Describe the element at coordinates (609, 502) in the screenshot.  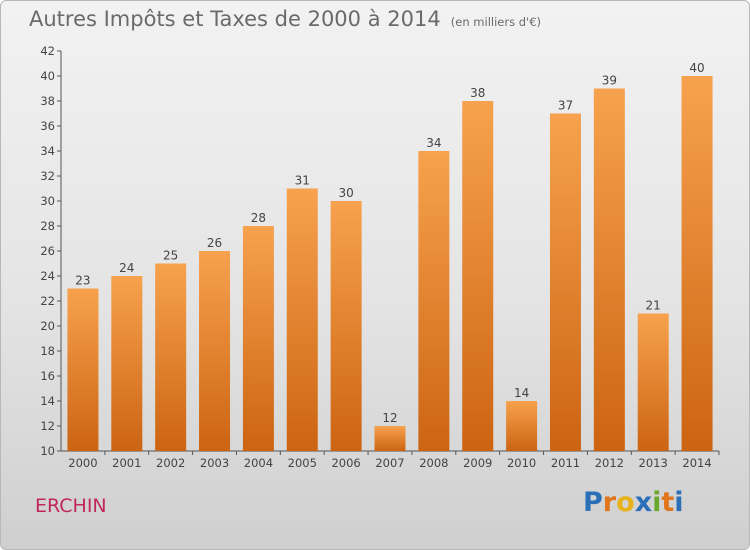
I see `logo-letter: r` at that location.